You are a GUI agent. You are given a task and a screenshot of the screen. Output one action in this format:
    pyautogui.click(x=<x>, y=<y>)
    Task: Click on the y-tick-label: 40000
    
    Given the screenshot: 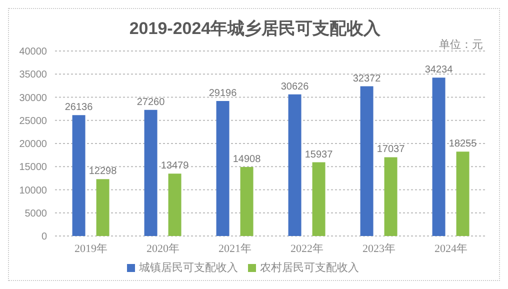 What is the action you would take?
    pyautogui.click(x=33, y=52)
    